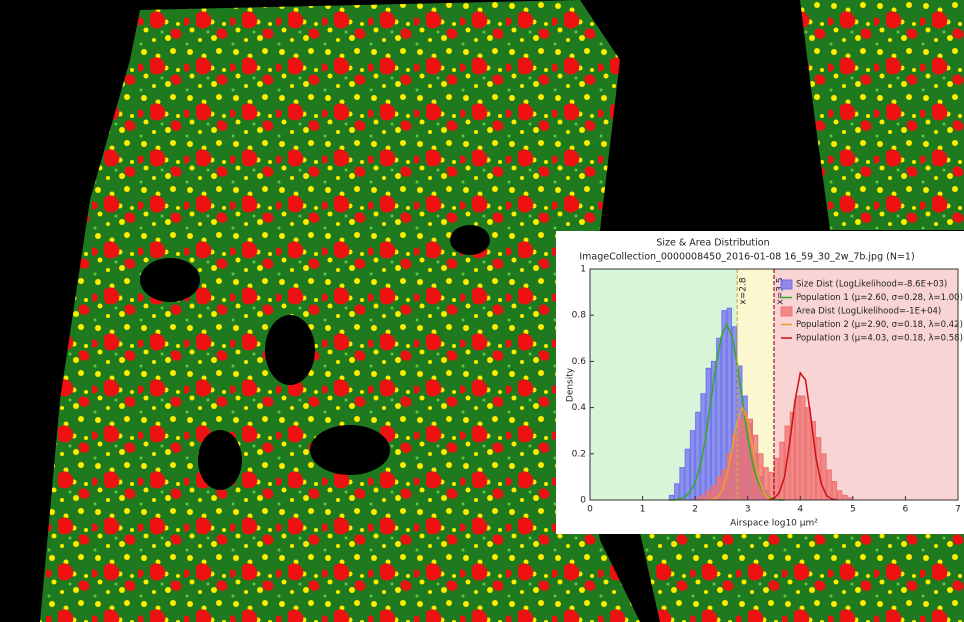 The width and height of the screenshot is (964, 622). Describe the element at coordinates (879, 325) in the screenshot. I see `legend-label: Population 2 (μ=2.90, σ=0.18, λ=0.42)` at that location.